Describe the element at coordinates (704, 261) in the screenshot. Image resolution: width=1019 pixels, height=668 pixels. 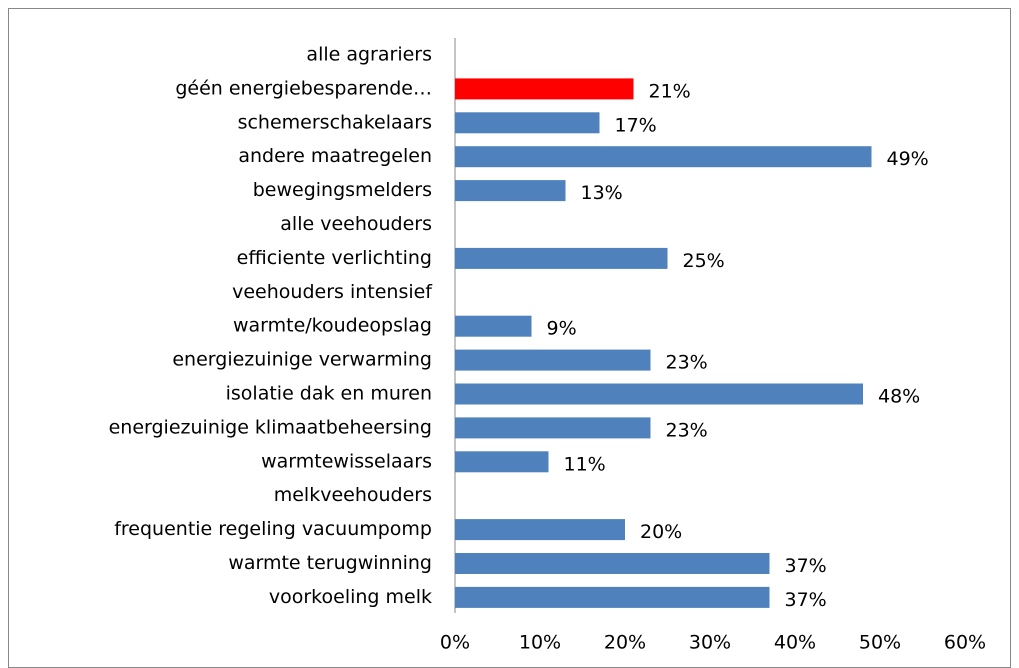
I see `value-label: 25%` at that location.